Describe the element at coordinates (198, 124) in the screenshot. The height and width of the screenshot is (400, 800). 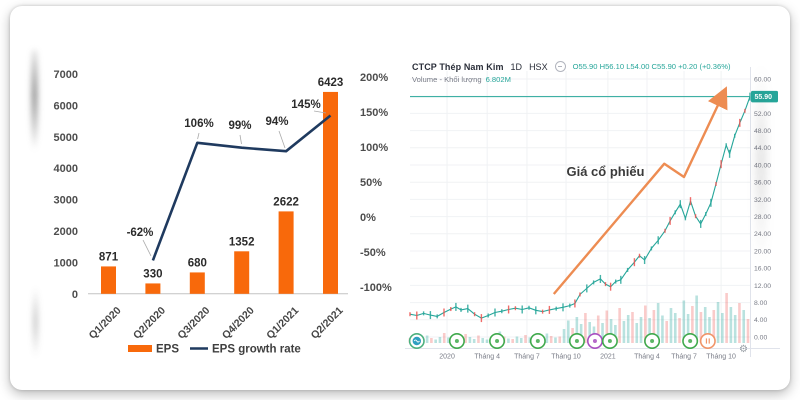
I see `growth-rate-label: 106%` at that location.